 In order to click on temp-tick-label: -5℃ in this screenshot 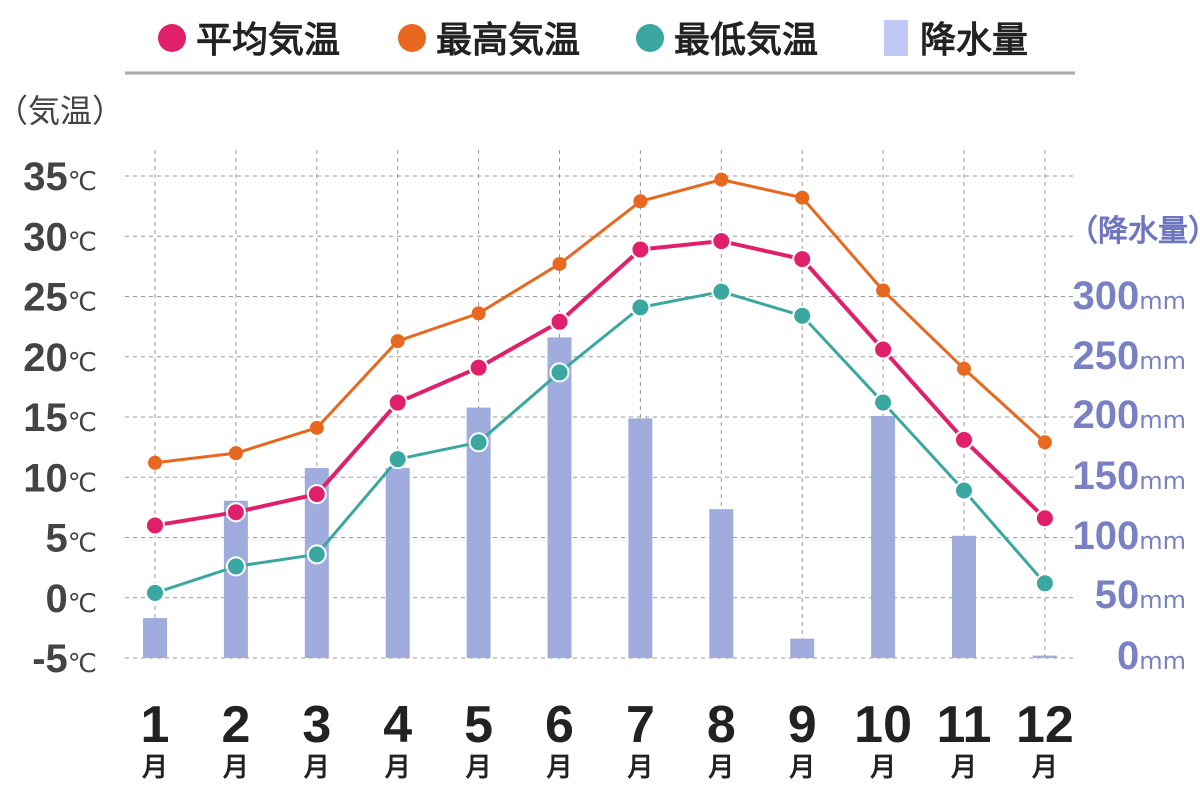, I will do `click(64, 659)`.